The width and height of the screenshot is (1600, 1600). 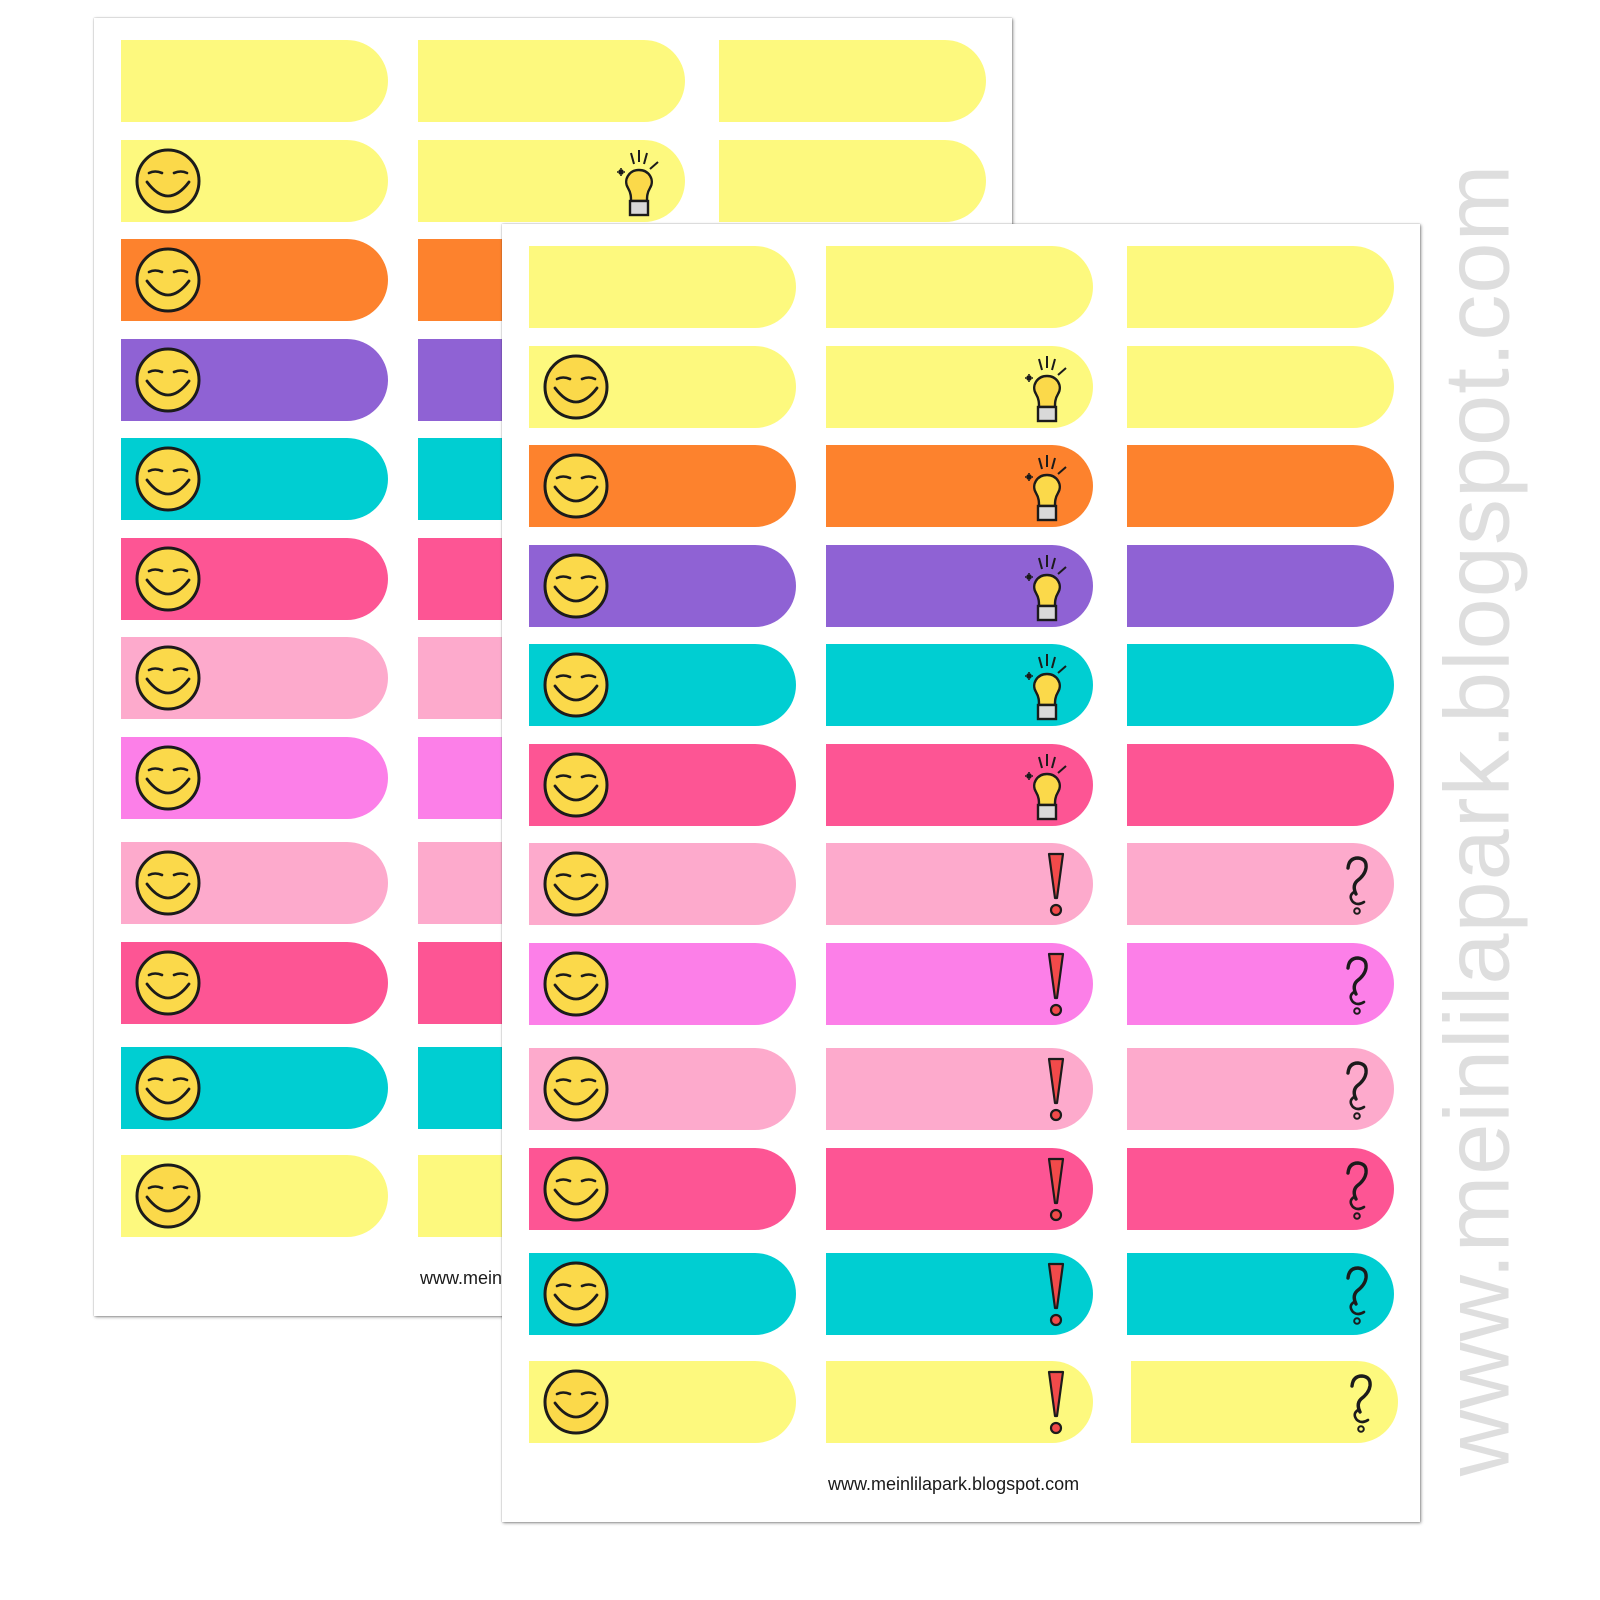 What do you see at coordinates (959, 1089) in the screenshot?
I see `front-tab-col2-row9` at bounding box center [959, 1089].